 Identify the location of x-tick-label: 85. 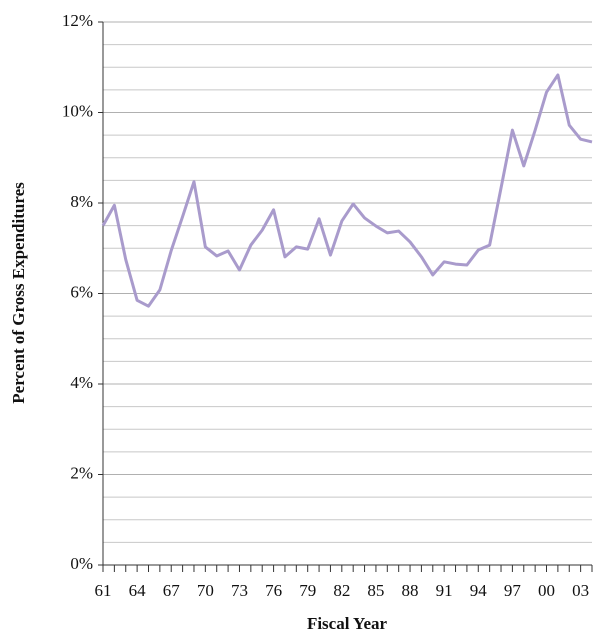
(375, 590).